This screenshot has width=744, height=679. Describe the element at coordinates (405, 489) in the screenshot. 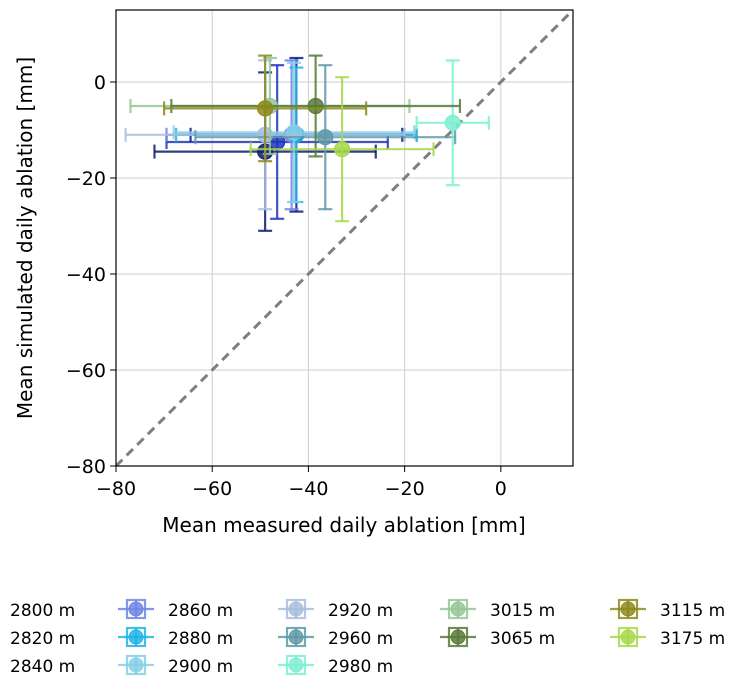

I see `x-tick-label: −20` at that location.